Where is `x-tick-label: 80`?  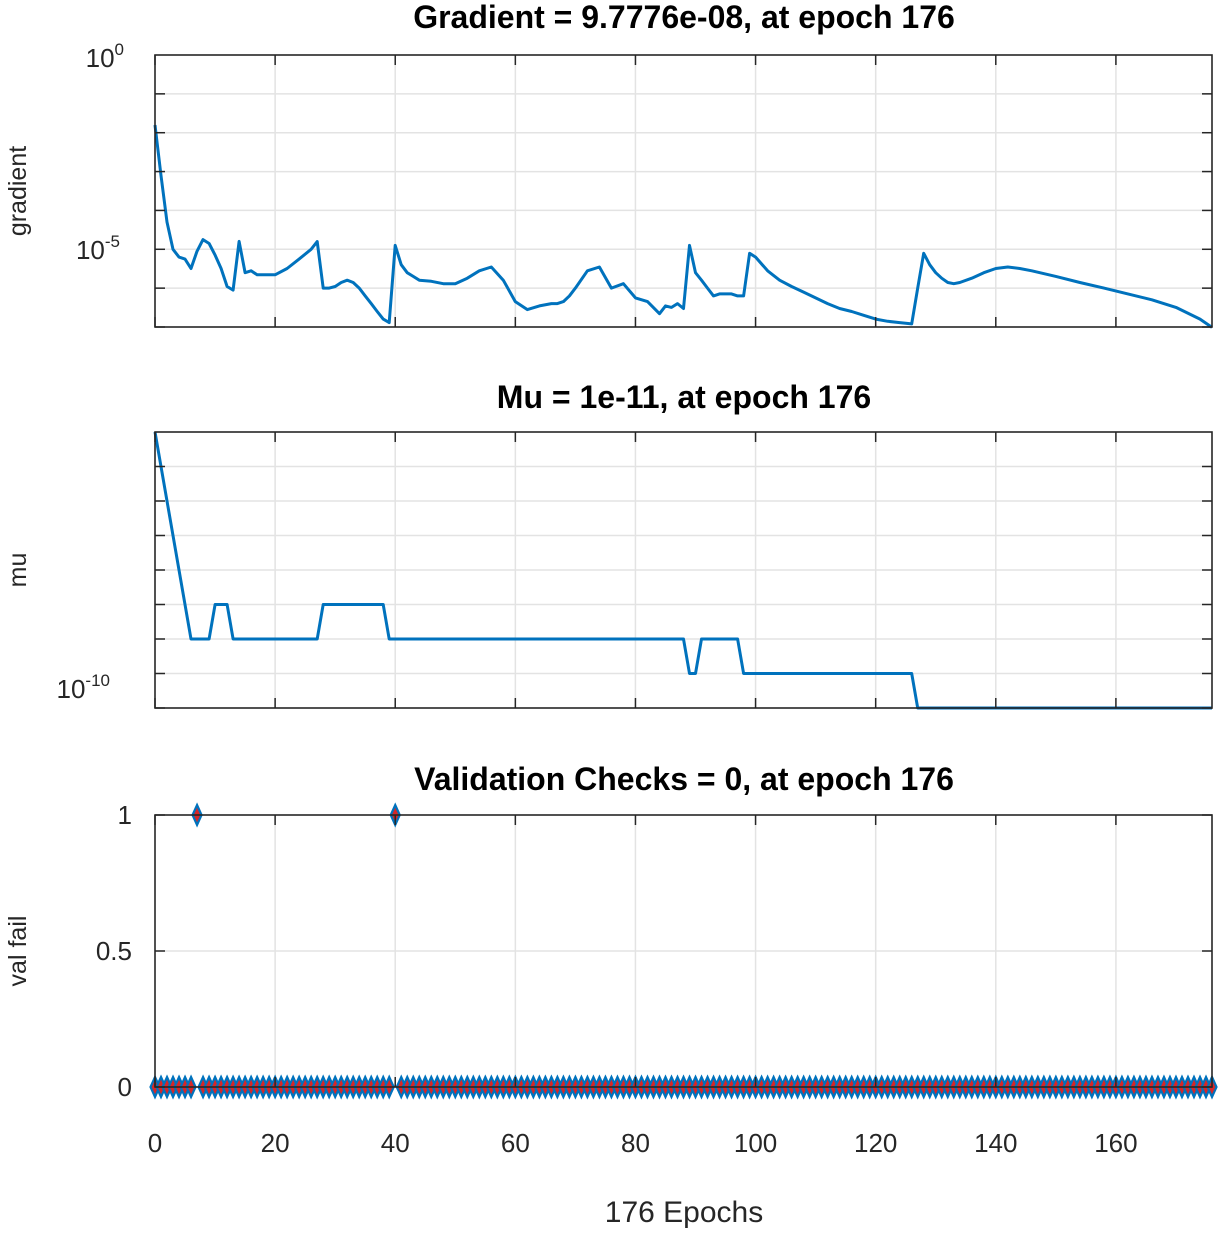
x-tick-label: 80 is located at coordinates (635, 1143).